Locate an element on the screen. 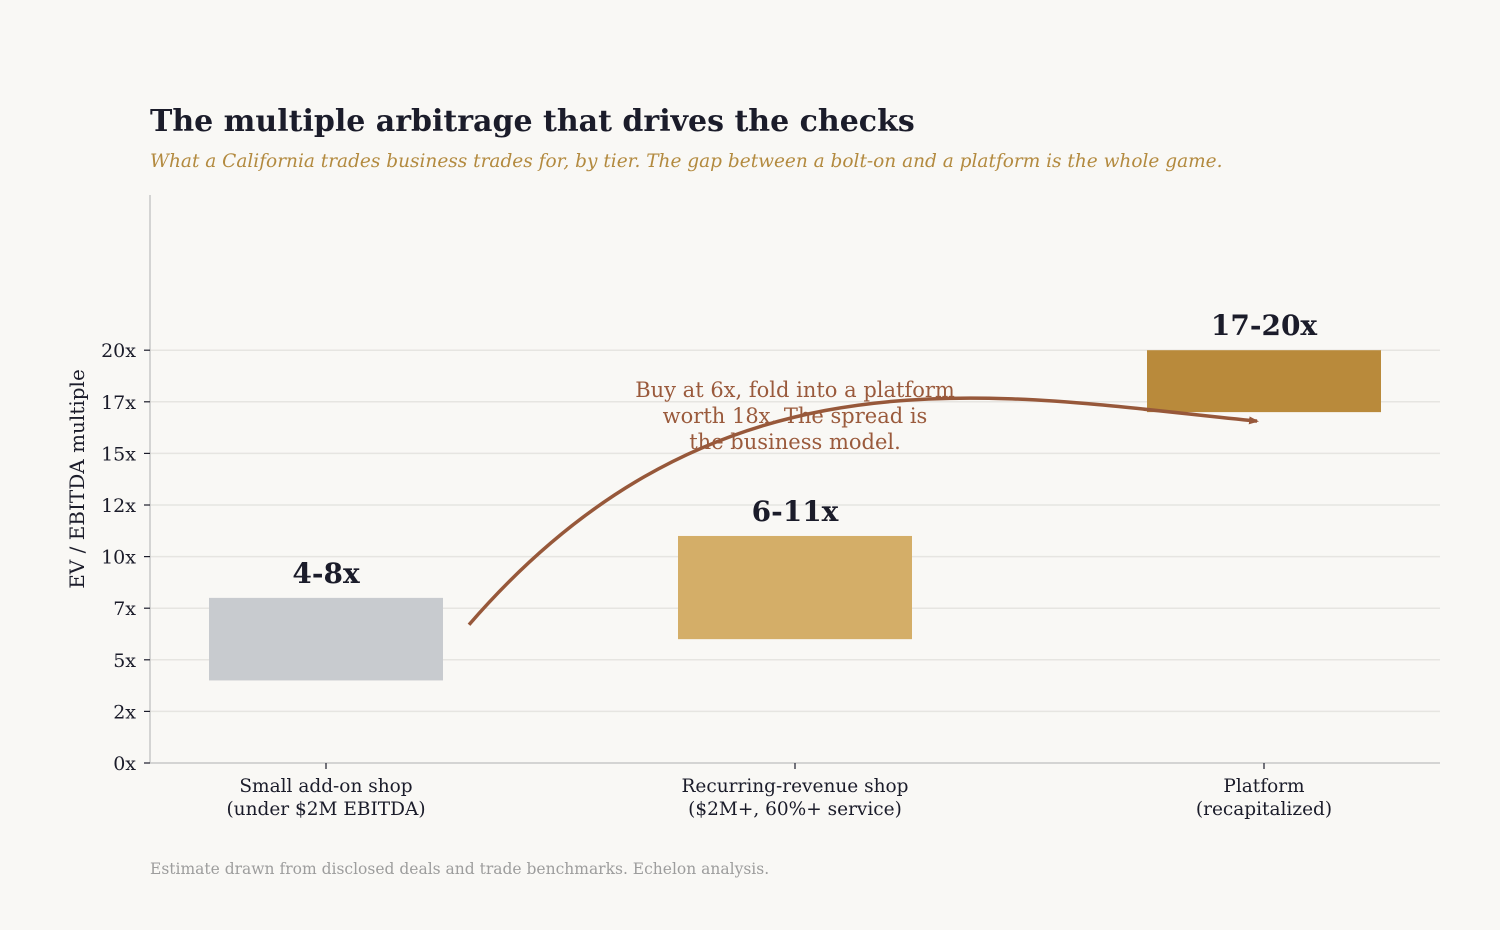  y-tick-label: 20x is located at coordinates (118, 351).